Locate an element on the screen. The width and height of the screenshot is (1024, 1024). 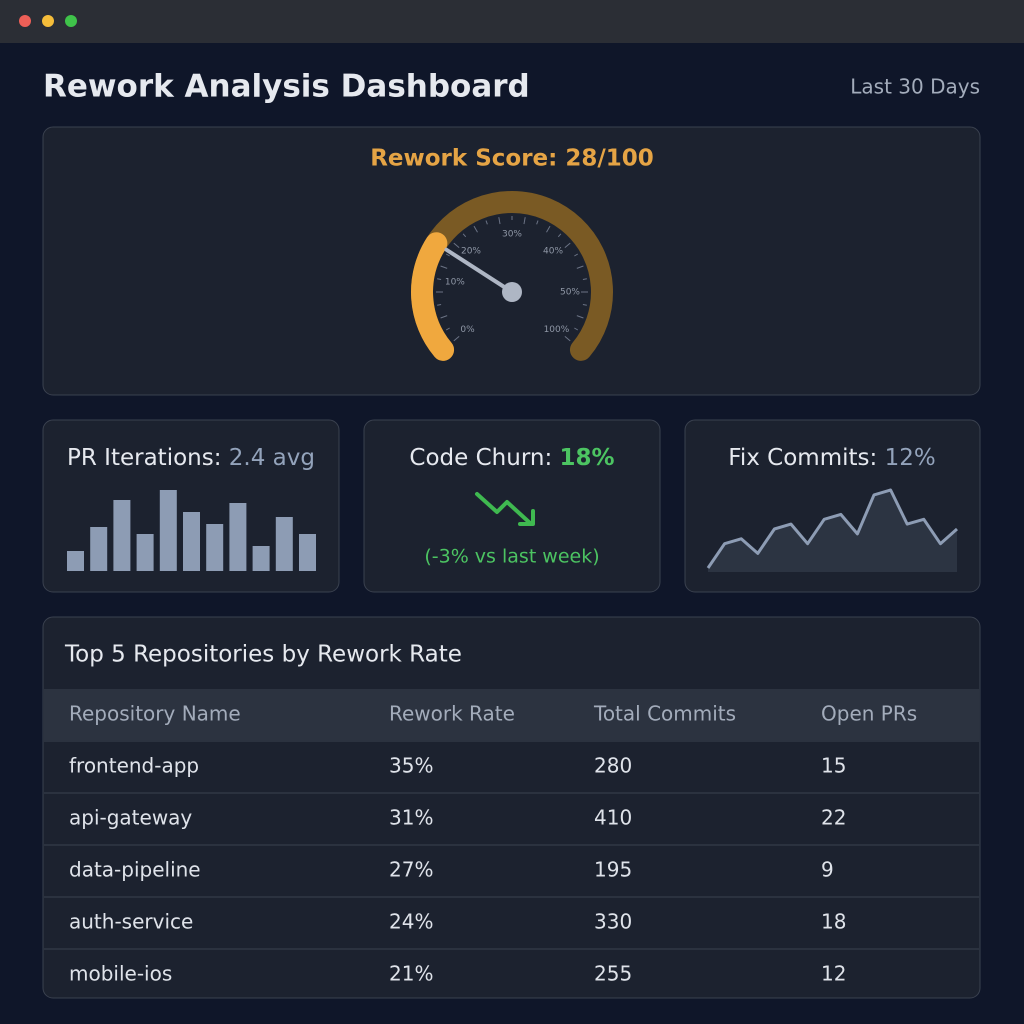
gauge-label: 0% is located at coordinates (467, 330).